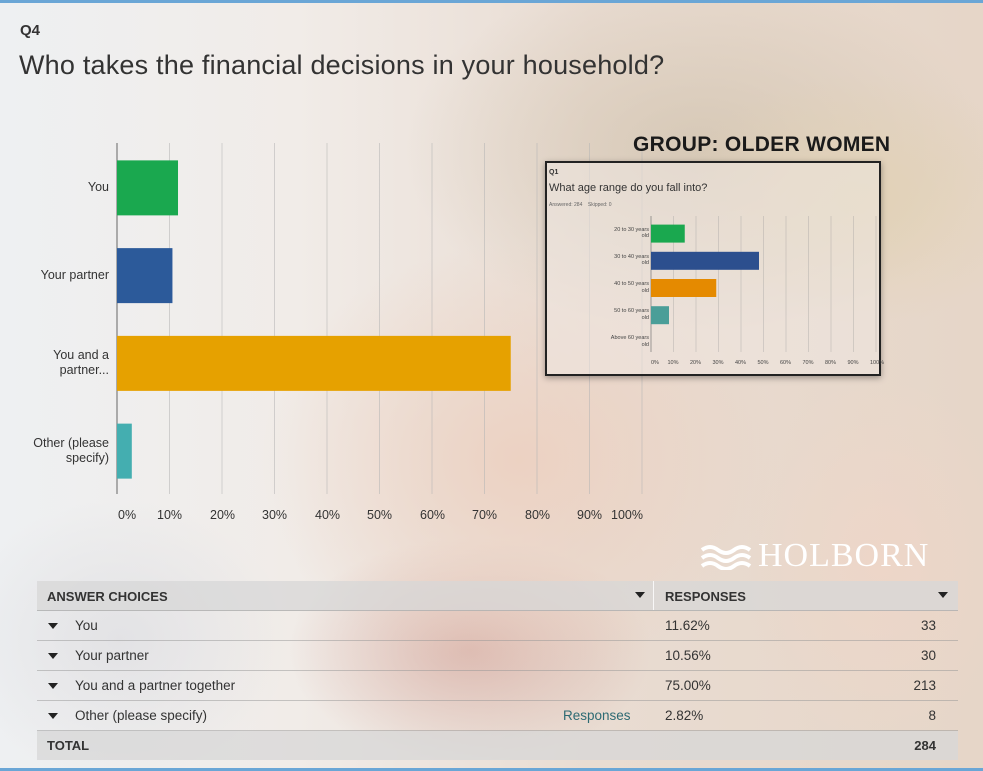 This screenshot has height=771, width=983. Describe the element at coordinates (762, 144) in the screenshot. I see `group-title: GROUP: OLDER WOMEN` at that location.